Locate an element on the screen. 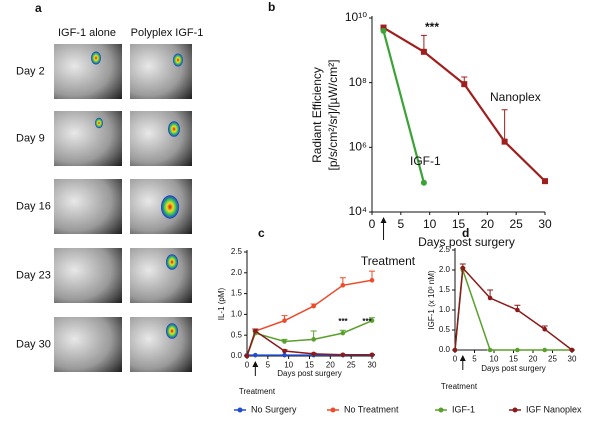  row-label: Day 16 is located at coordinates (33, 206).